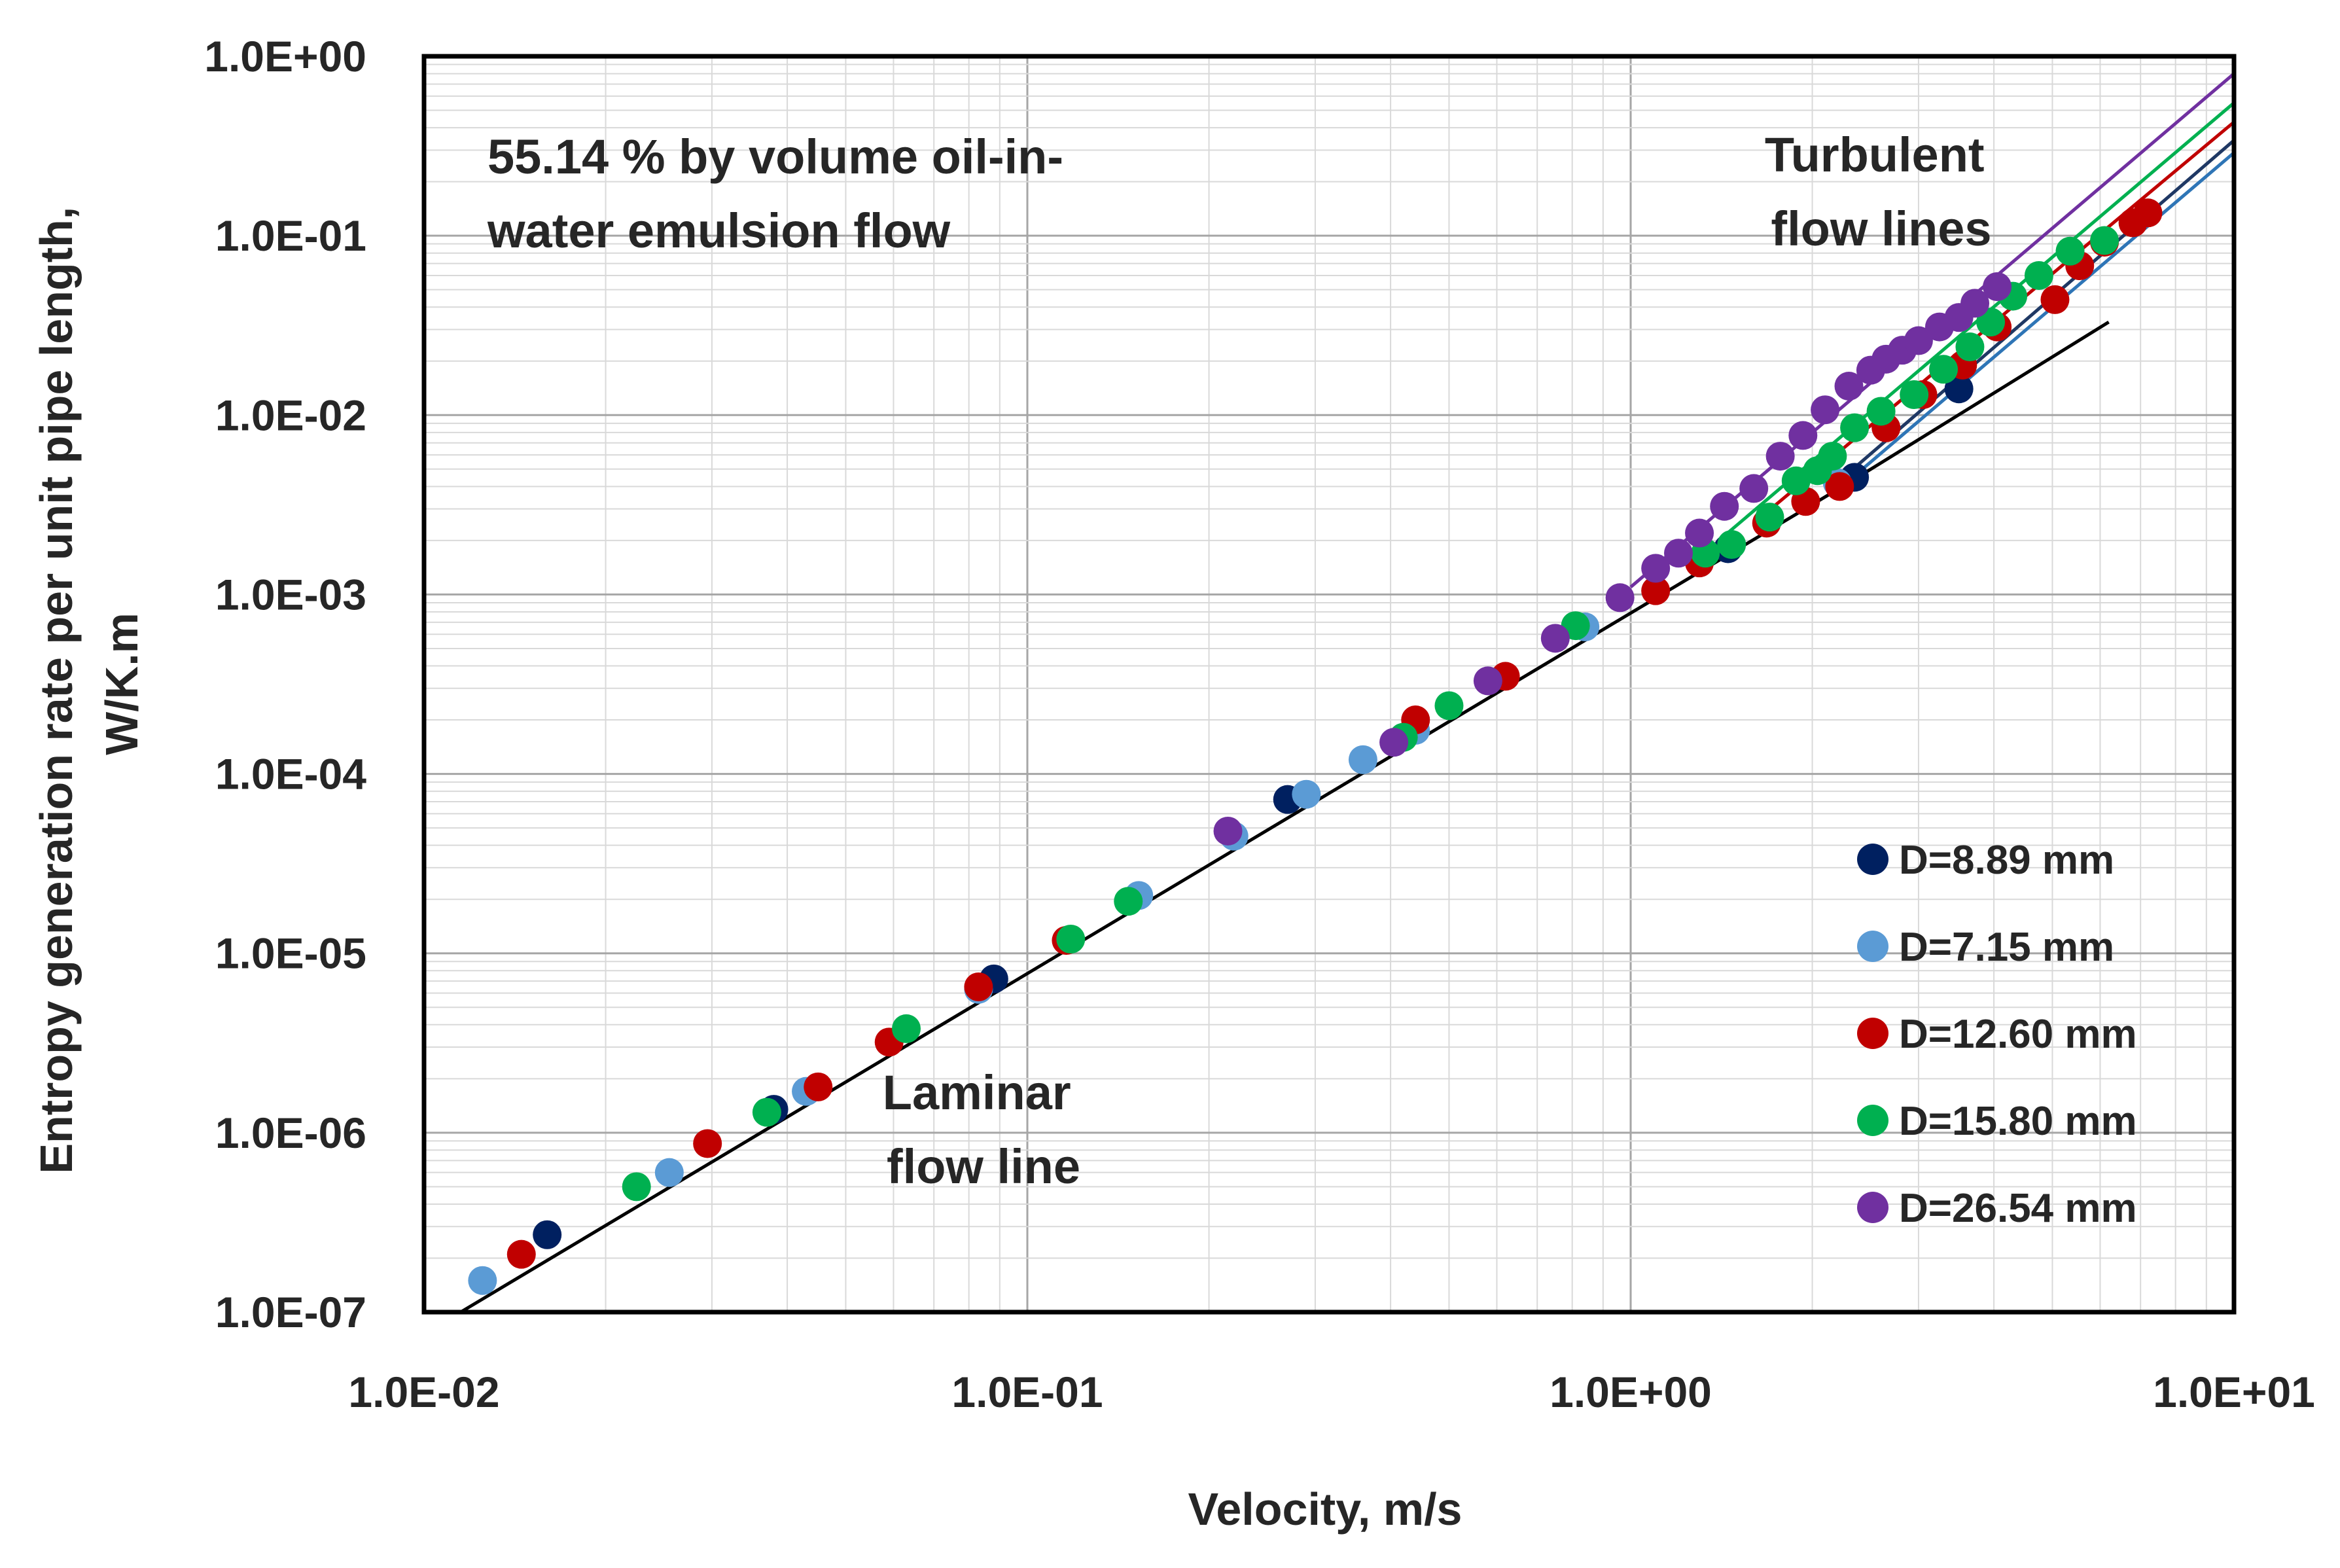  Describe the element at coordinates (1875, 155) in the screenshot. I see `annotation-turbulent-line-1: Turbulent` at that location.